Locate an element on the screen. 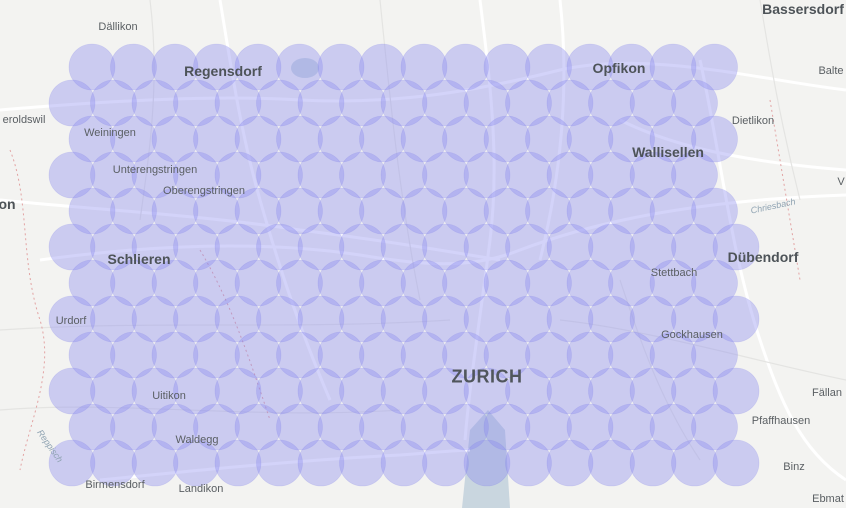  label-stettbach: Stettbach is located at coordinates (674, 273).